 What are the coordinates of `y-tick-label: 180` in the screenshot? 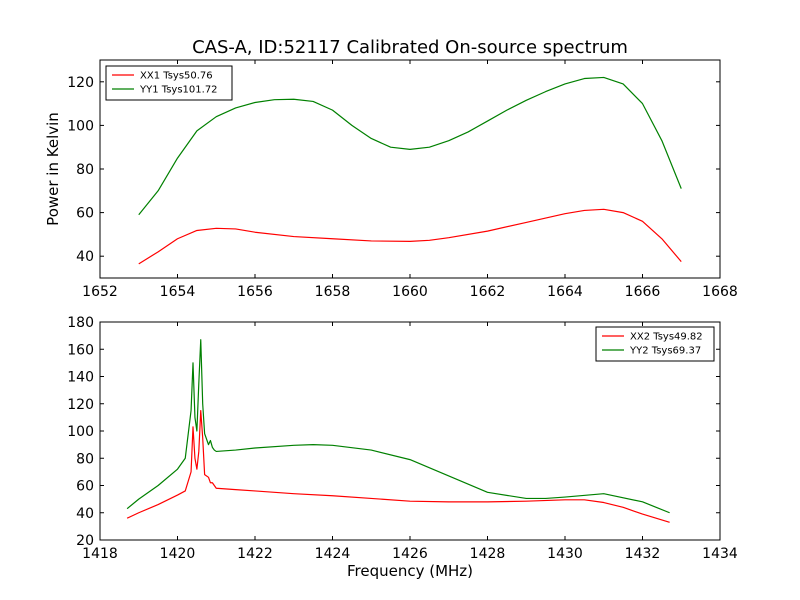 It's located at (80, 323).